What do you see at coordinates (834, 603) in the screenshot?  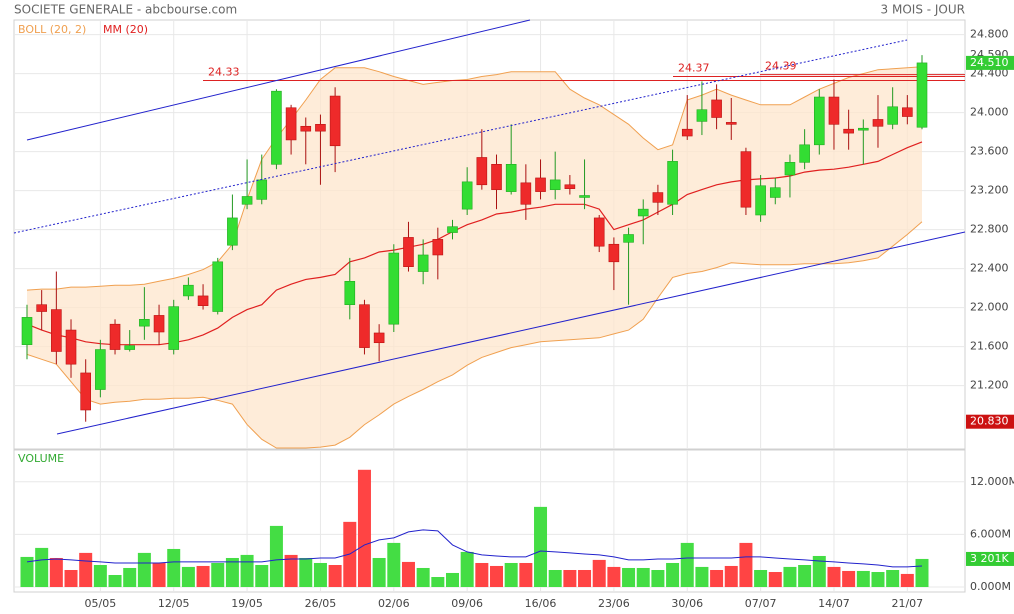 I see `x-tick-label: 14/07` at bounding box center [834, 603].